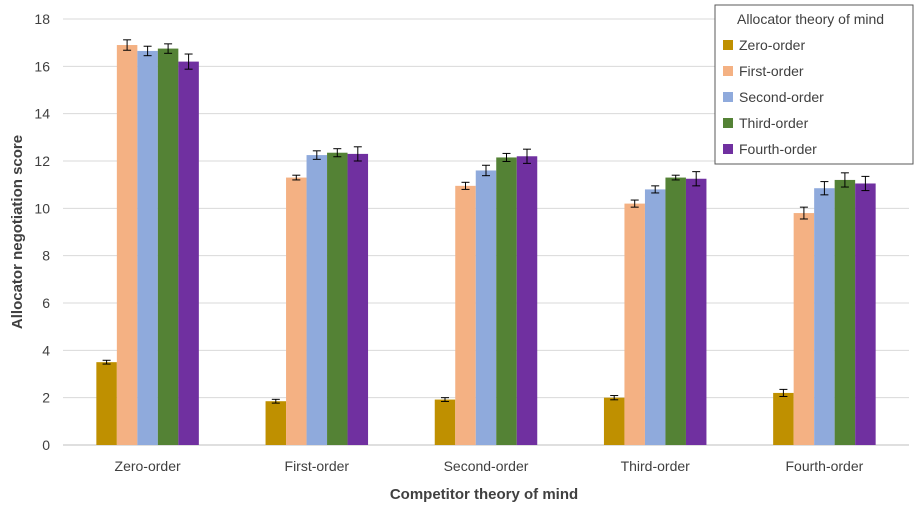  What do you see at coordinates (484, 494) in the screenshot?
I see `x-axis-title: Competitor theory of mind` at bounding box center [484, 494].